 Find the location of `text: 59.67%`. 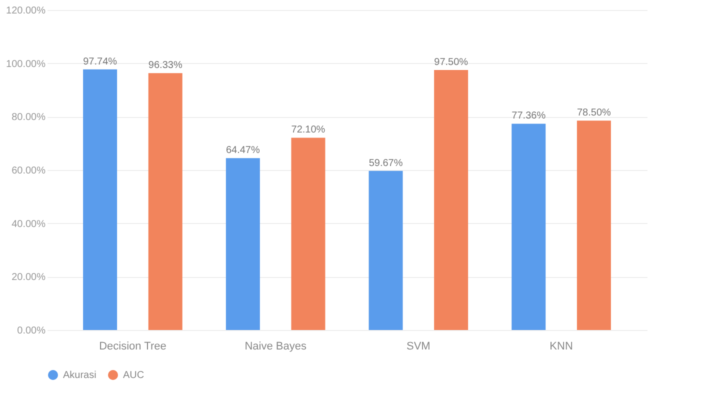

text: 59.67% is located at coordinates (385, 163).